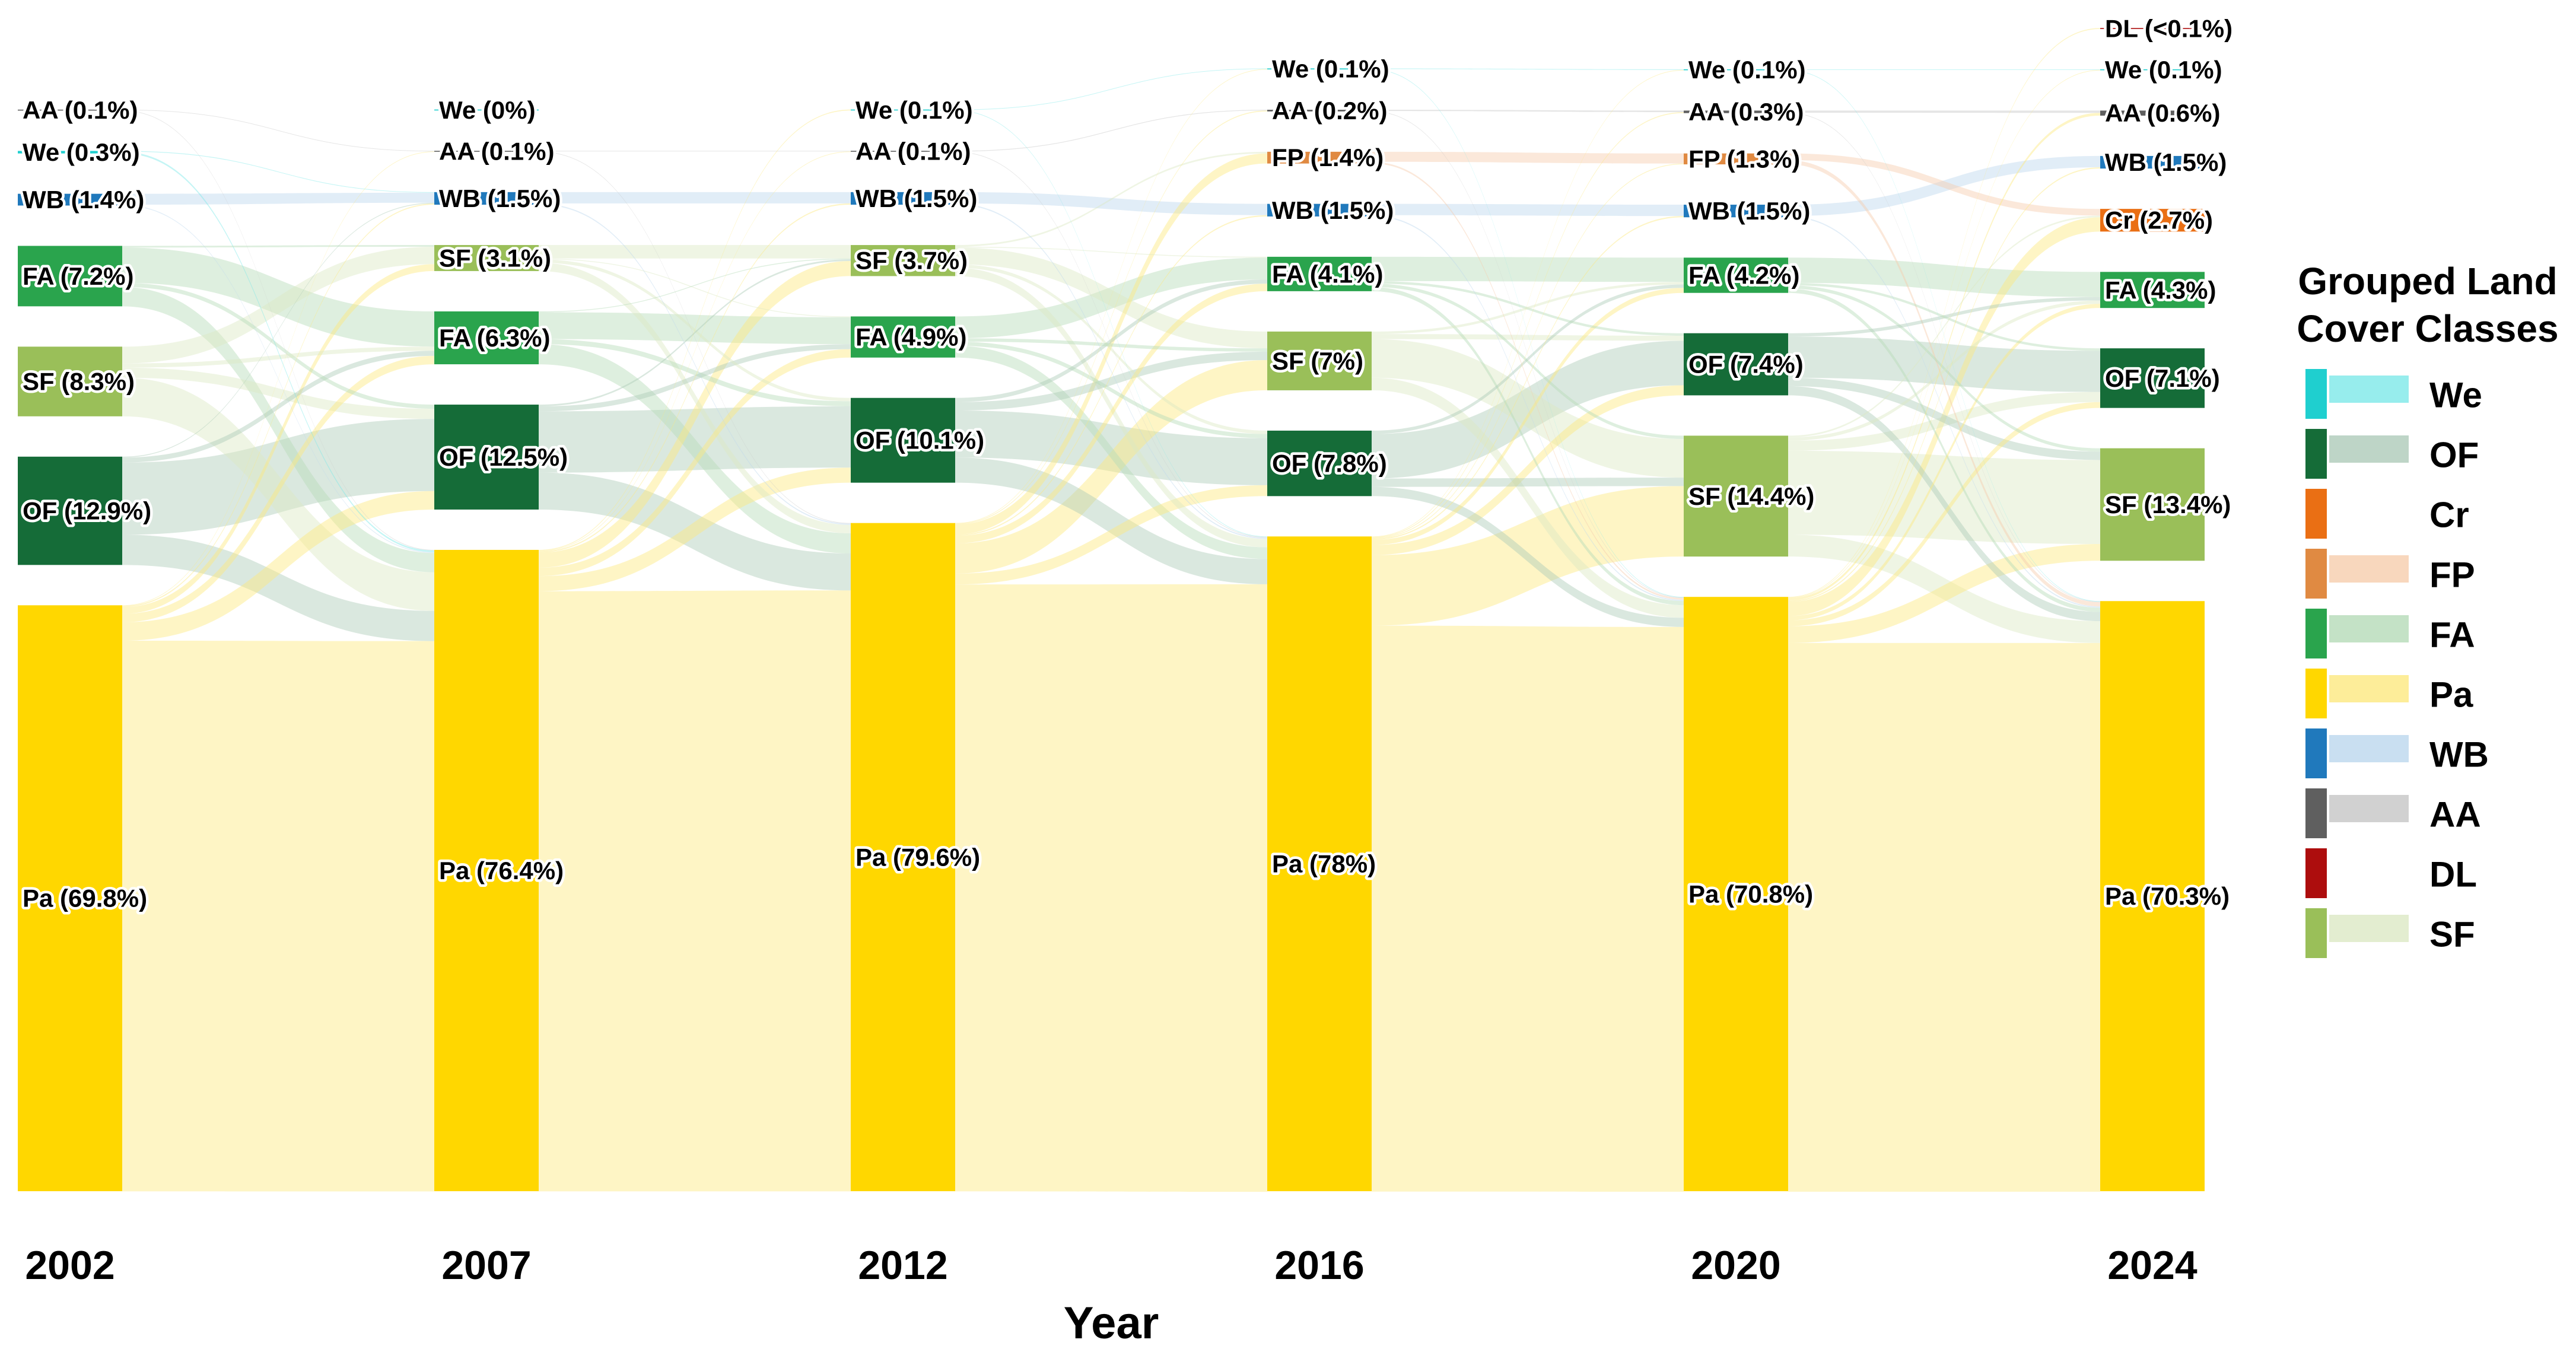 Image resolution: width=2576 pixels, height=1349 pixels. I want to click on legend-label-SF: SF, so click(2452, 935).